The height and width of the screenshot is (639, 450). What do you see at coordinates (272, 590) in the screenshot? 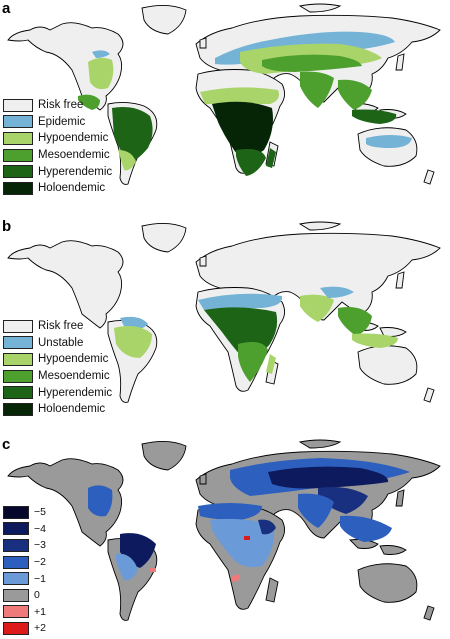
I see `land-madagascar` at bounding box center [272, 590].